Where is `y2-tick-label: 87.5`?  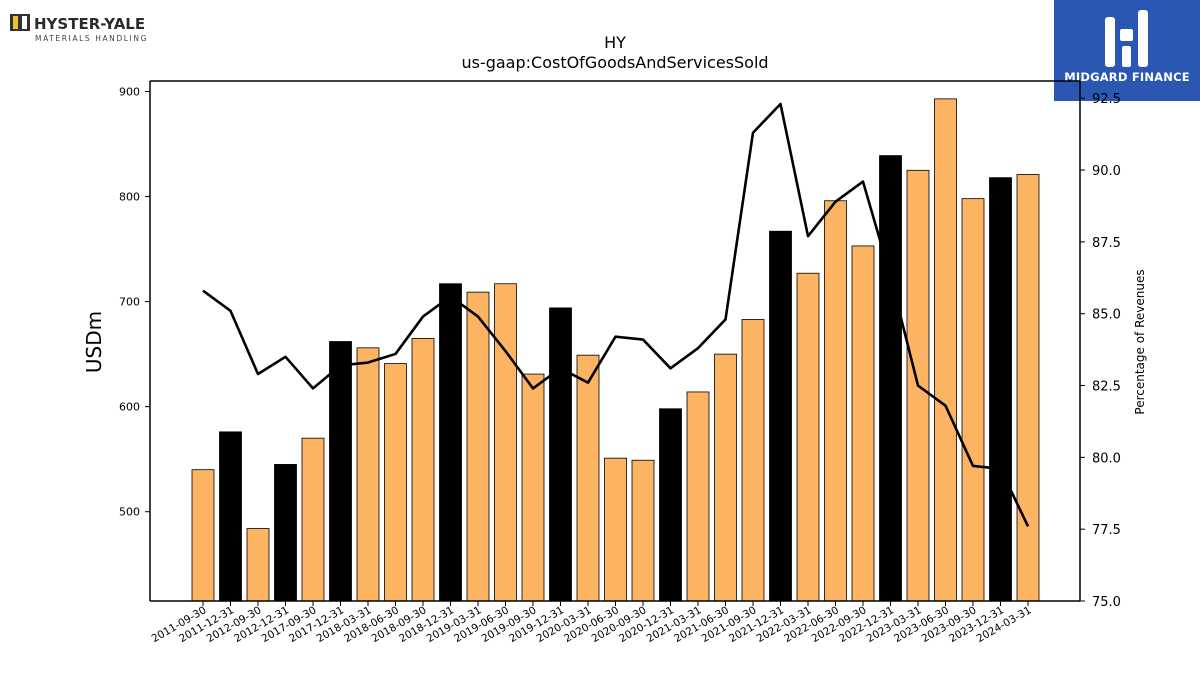
y2-tick-label: 87.5 is located at coordinates (1106, 243).